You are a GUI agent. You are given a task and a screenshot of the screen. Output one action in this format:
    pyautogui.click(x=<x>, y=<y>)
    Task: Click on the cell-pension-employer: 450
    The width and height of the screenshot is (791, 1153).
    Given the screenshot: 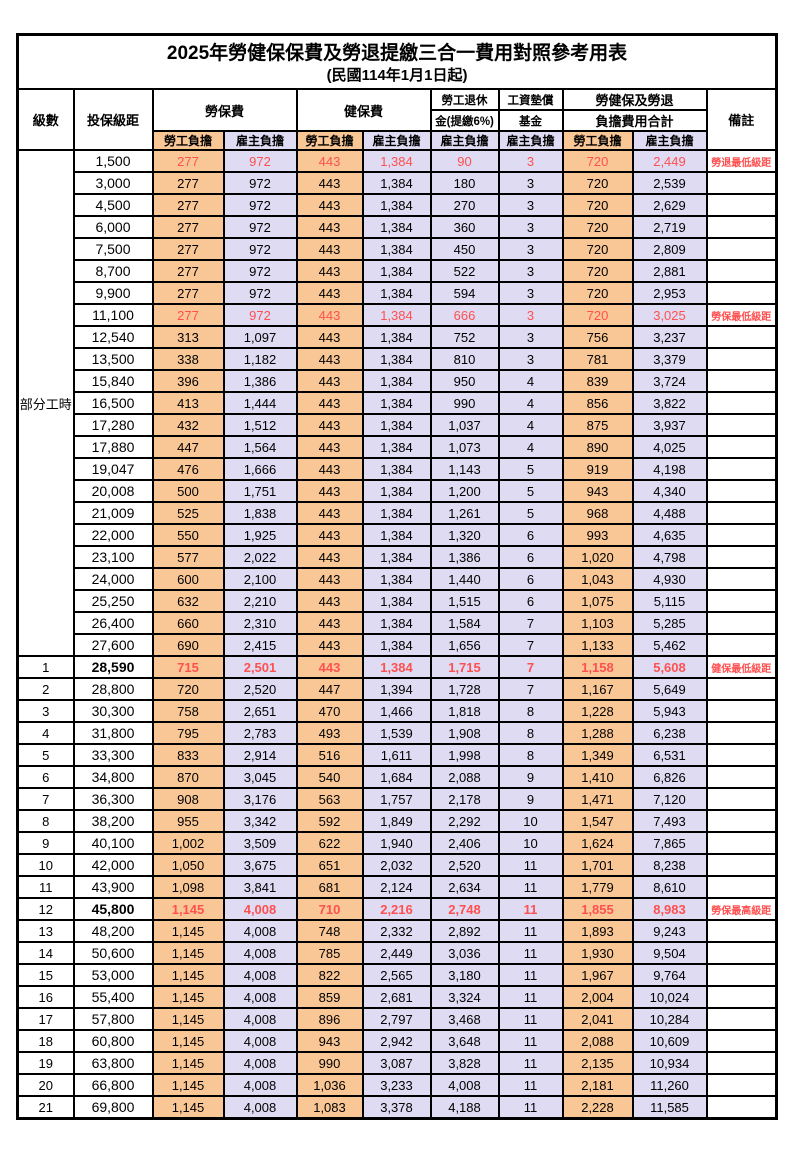 What is the action you would take?
    pyautogui.click(x=464, y=249)
    